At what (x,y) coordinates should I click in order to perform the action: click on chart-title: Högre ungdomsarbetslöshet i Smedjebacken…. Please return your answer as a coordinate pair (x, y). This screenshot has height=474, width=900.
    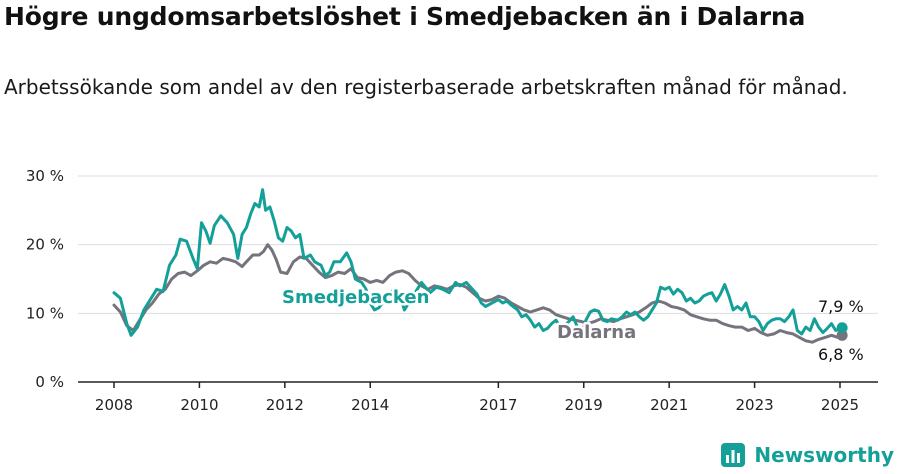
    Looking at the image, I should click on (405, 16).